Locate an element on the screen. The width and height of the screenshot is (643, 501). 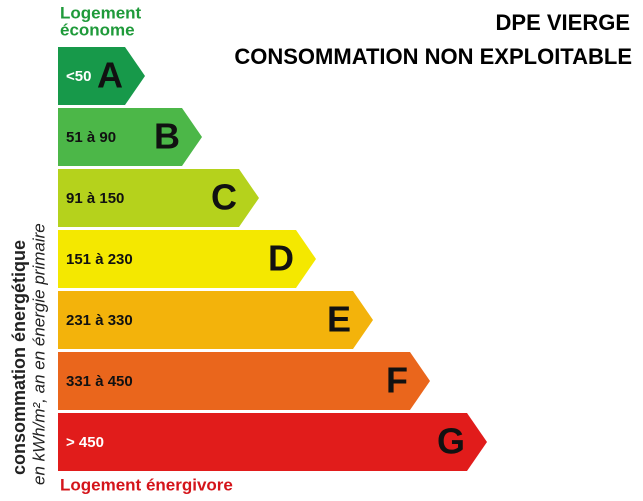
class-letter: B is located at coordinates (167, 136).